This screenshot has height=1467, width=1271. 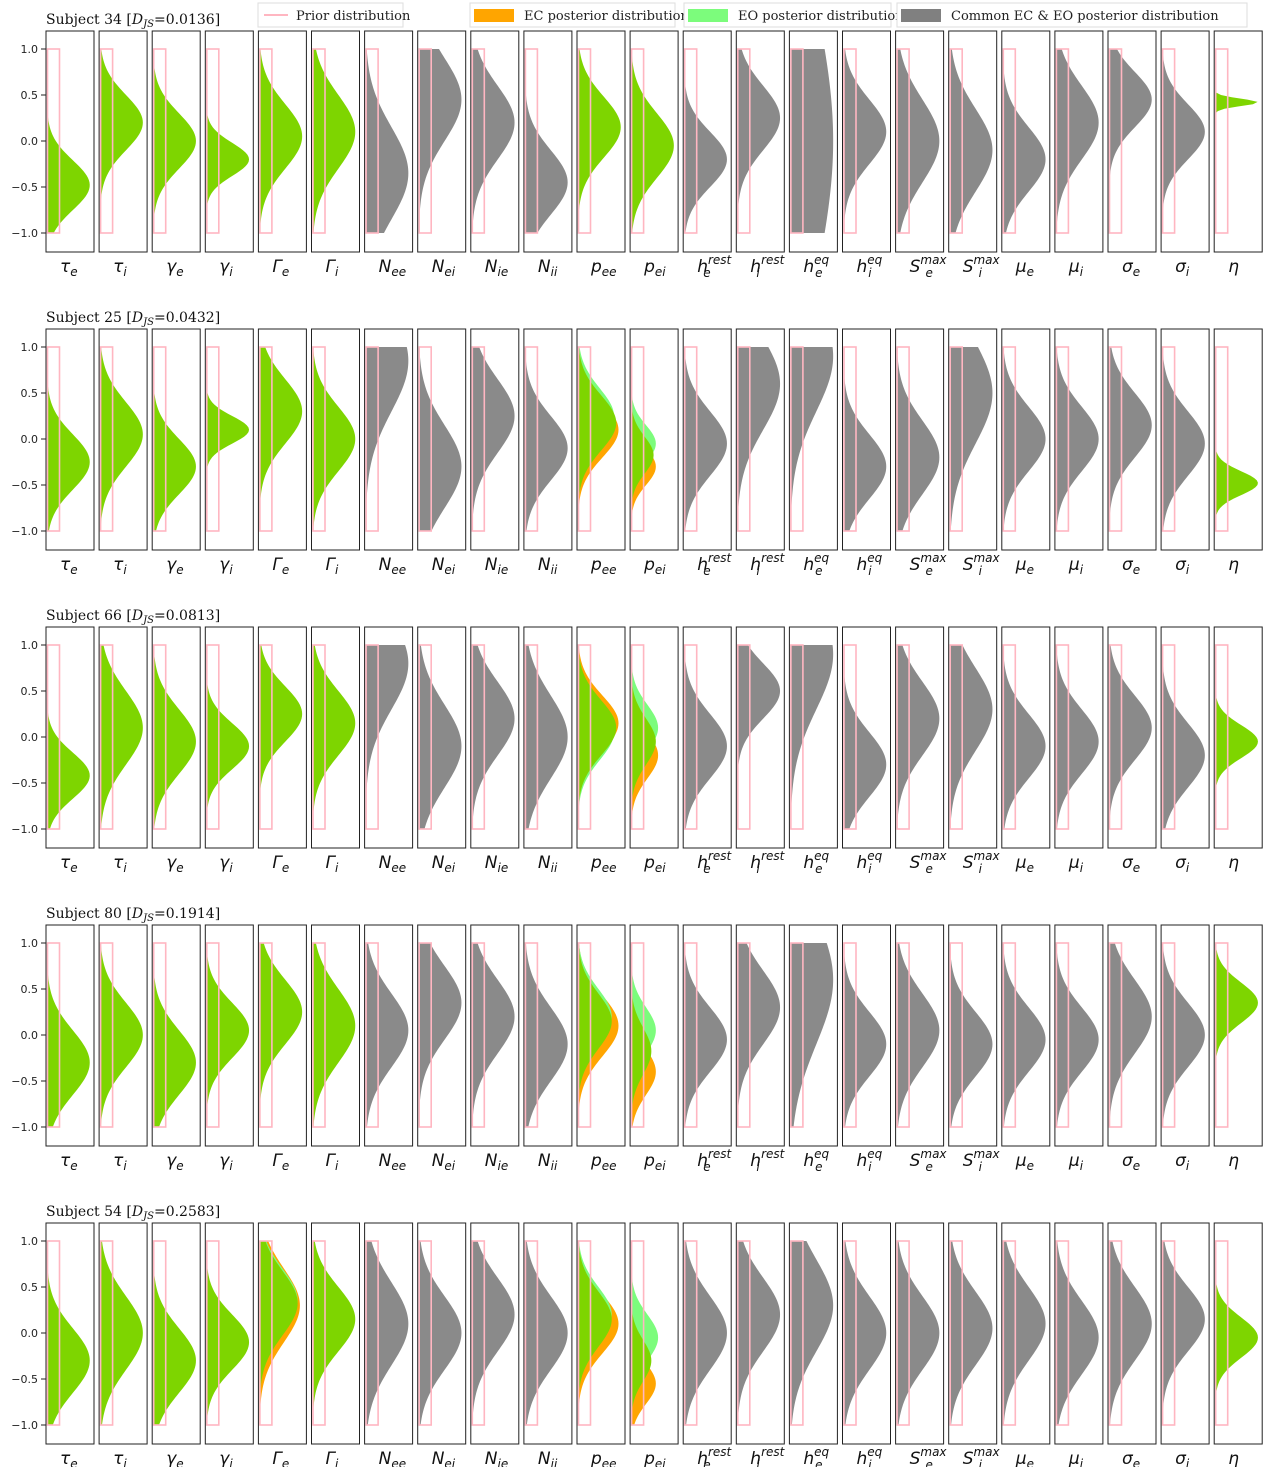 I want to click on panel-h_e_rest: hrest e, so click(x=707, y=453).